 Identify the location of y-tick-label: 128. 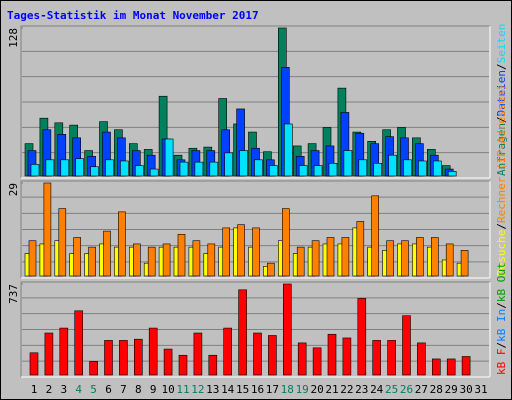
(13, 38).